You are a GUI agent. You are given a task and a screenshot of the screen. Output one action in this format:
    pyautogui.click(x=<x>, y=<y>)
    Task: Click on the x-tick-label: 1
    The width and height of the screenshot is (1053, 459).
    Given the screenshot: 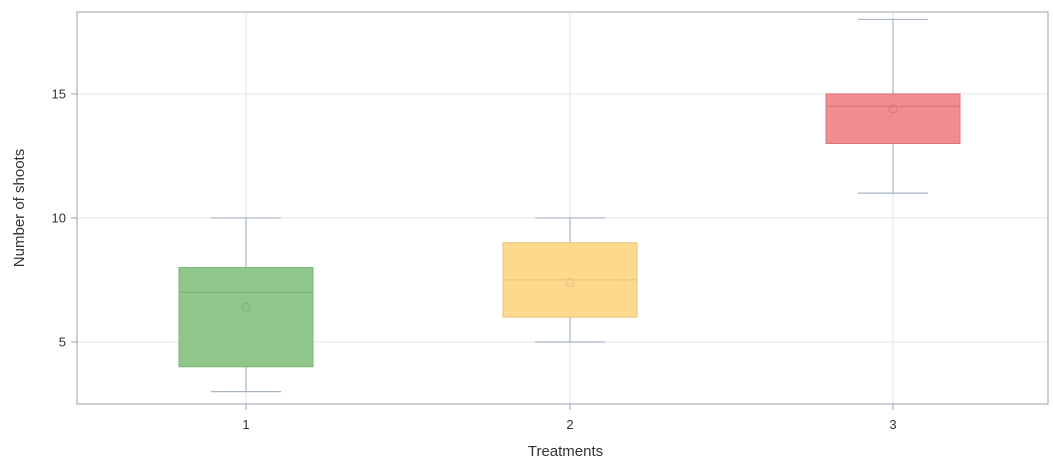 What is the action you would take?
    pyautogui.click(x=245, y=424)
    